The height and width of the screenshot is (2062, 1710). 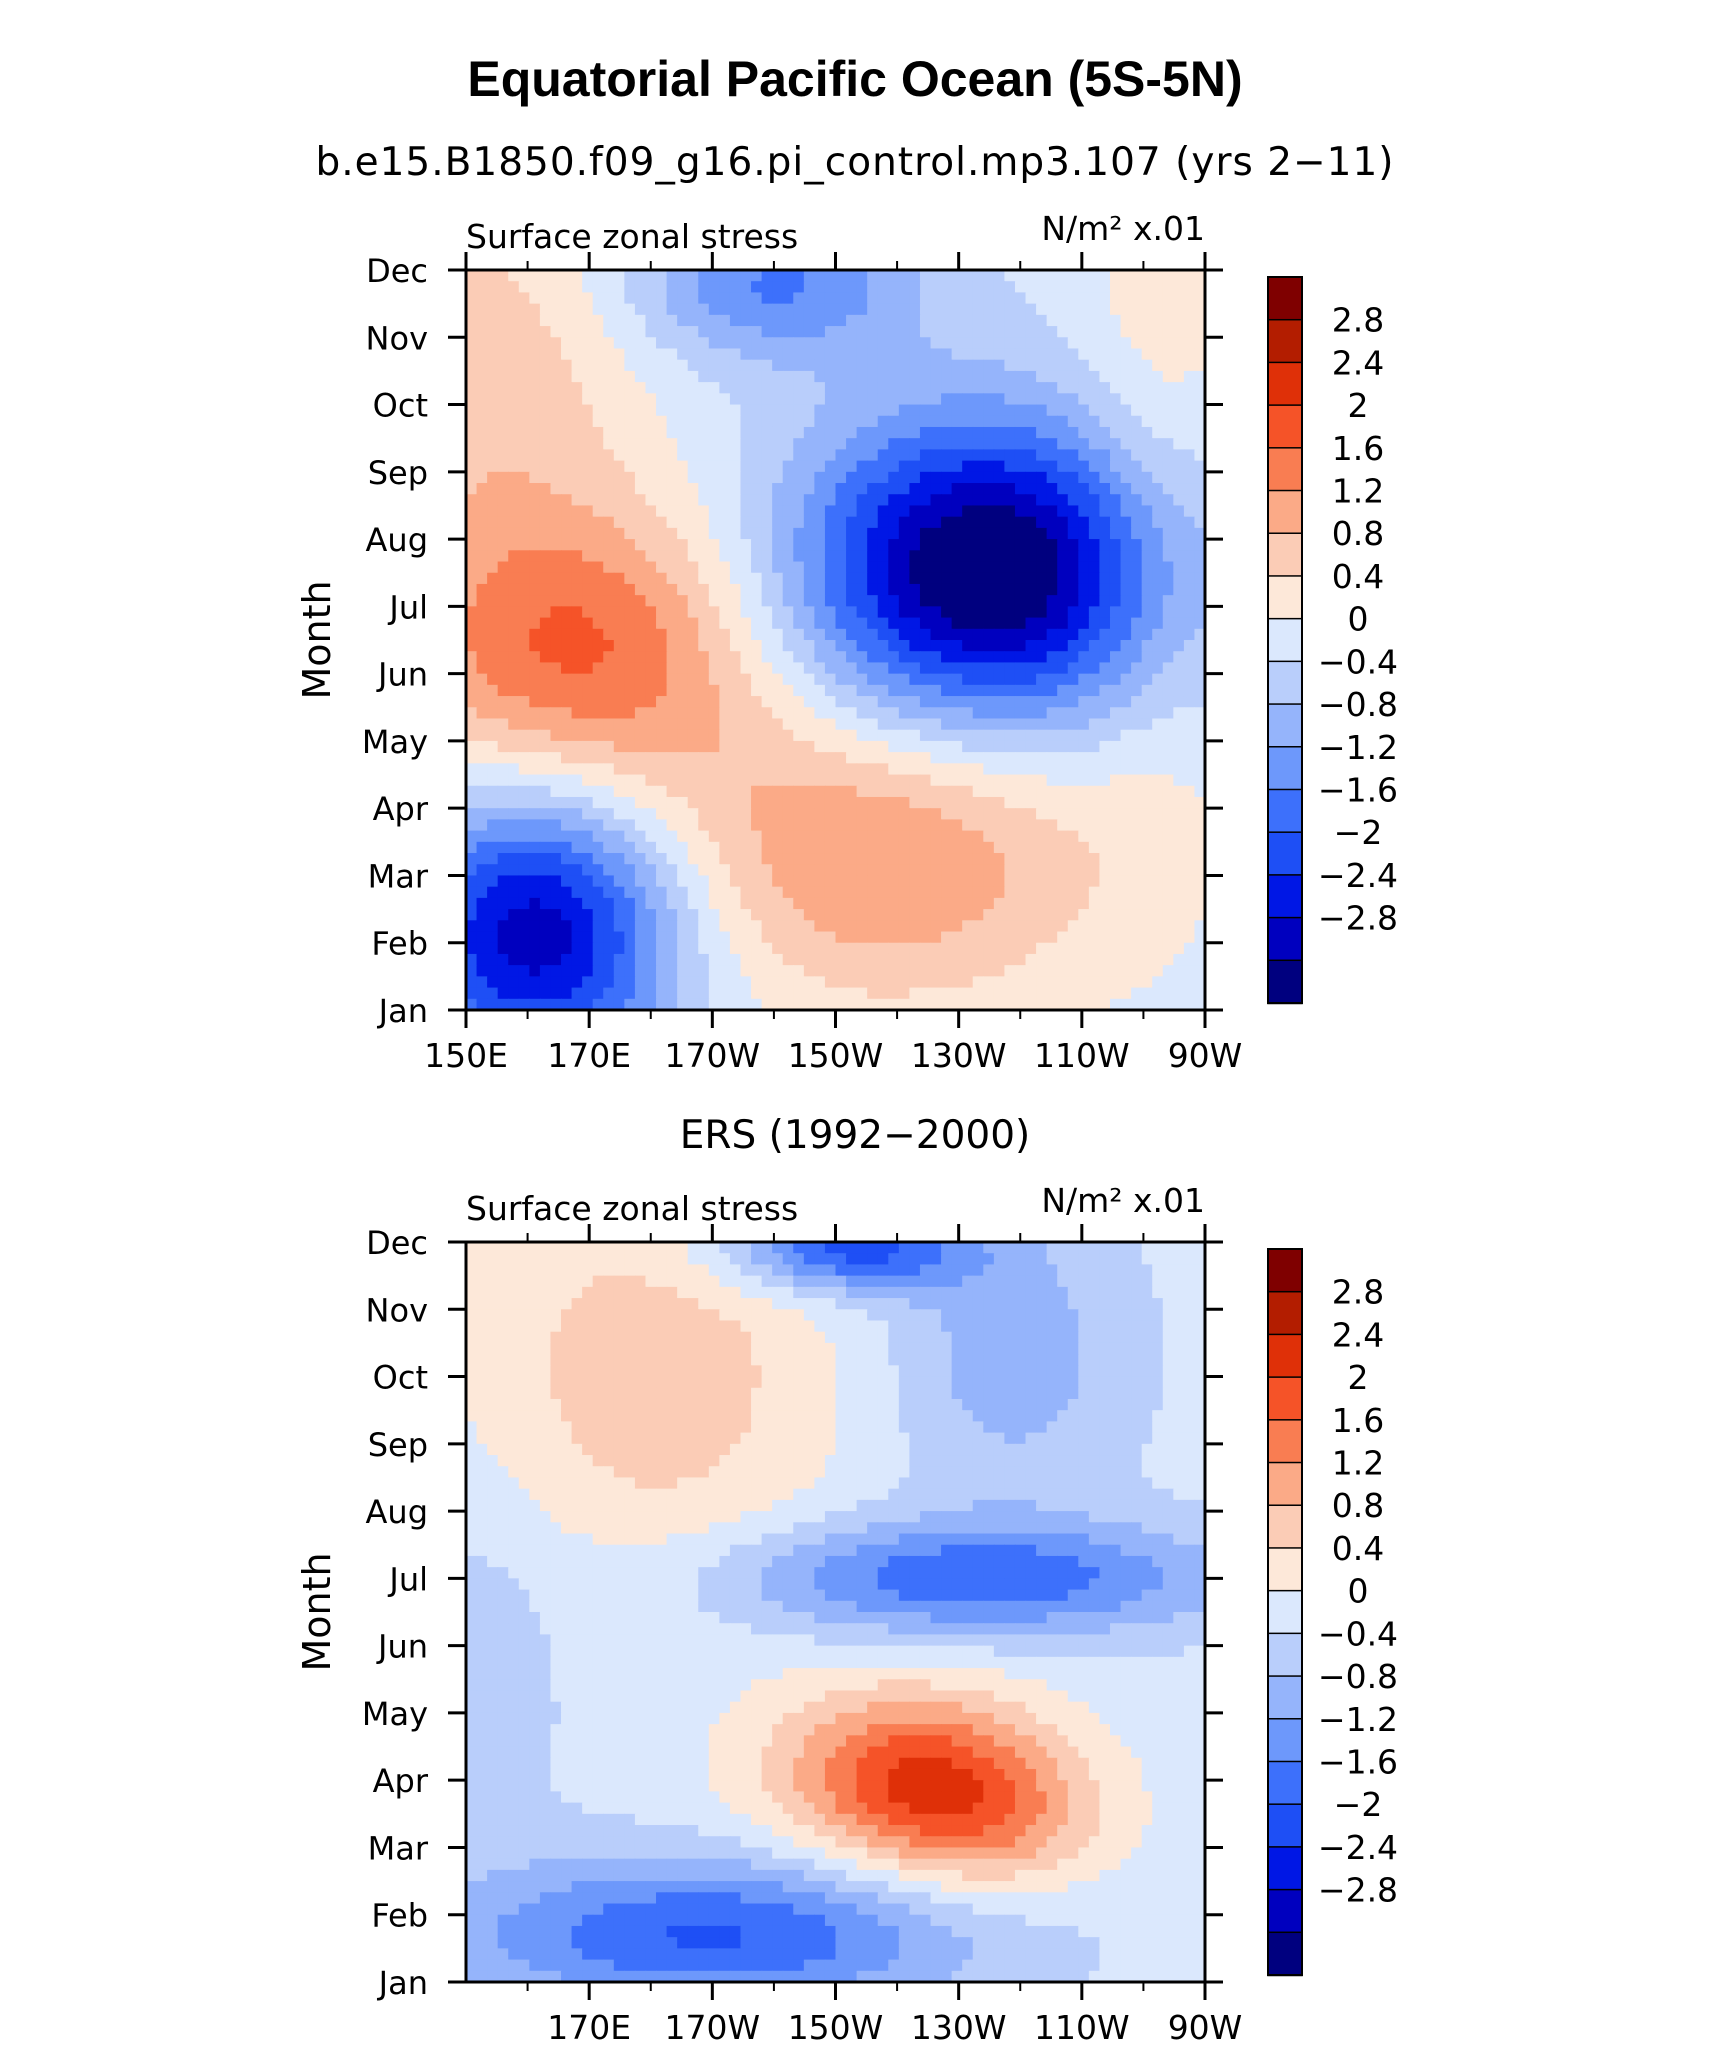 I want to click on x-tick-label: 90W, so click(x=1205, y=1055).